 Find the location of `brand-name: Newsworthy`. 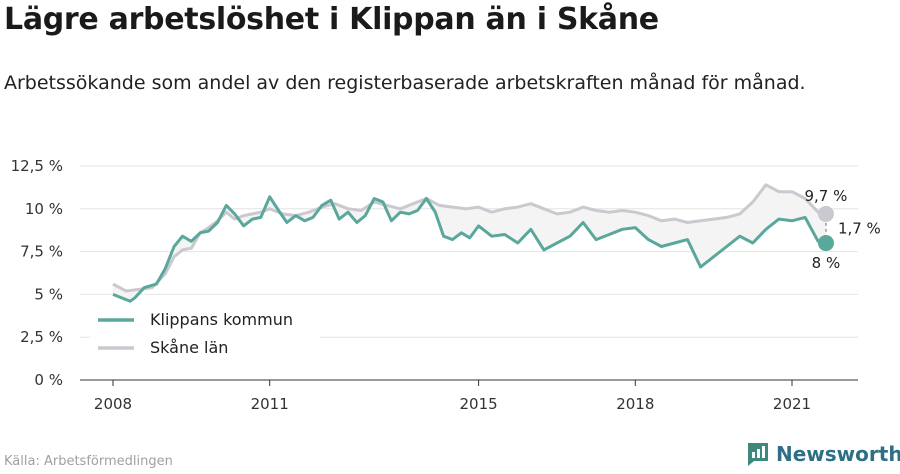

brand-name: Newsworthy is located at coordinates (838, 454).